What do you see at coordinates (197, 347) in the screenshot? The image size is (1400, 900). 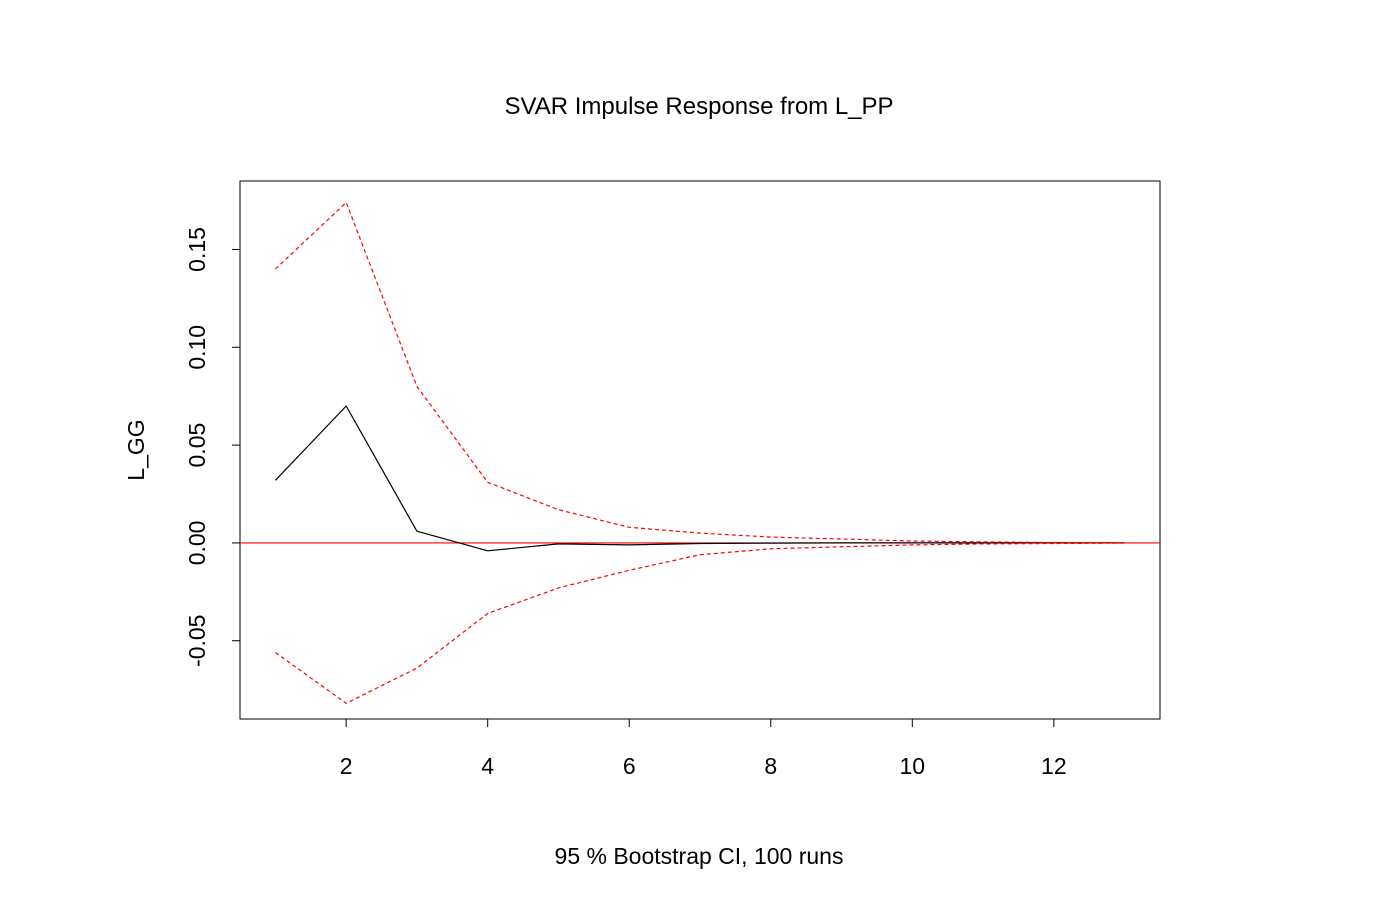 I see `y-tick-label: 0.10` at bounding box center [197, 347].